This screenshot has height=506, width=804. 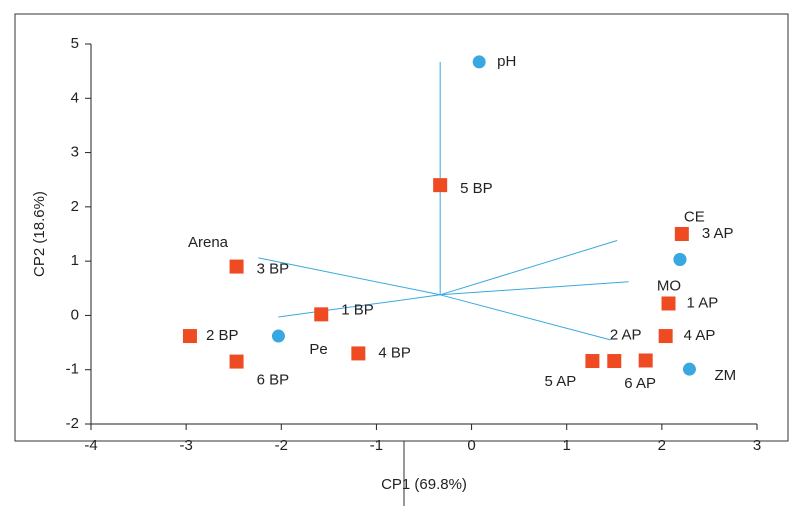 I want to click on x-tick-label: -4, so click(x=90, y=445).